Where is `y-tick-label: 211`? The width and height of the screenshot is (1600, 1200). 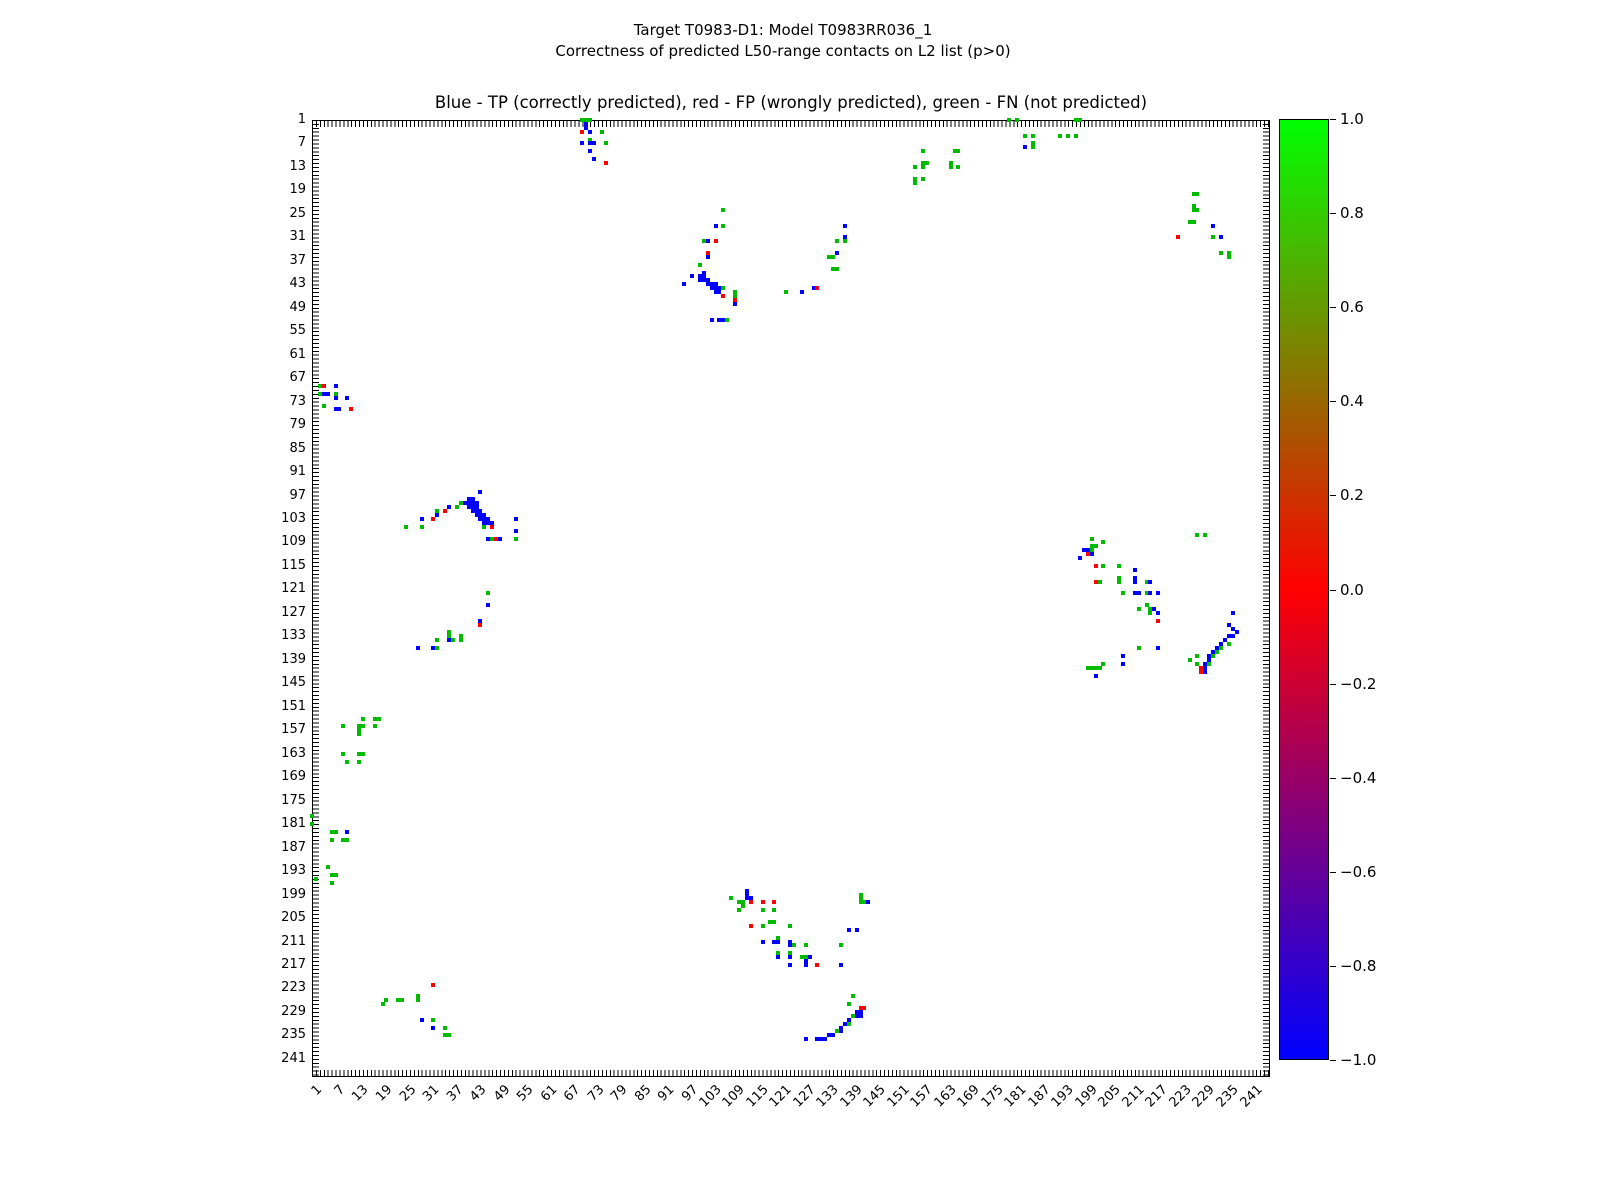 y-tick-label: 211 is located at coordinates (293, 941).